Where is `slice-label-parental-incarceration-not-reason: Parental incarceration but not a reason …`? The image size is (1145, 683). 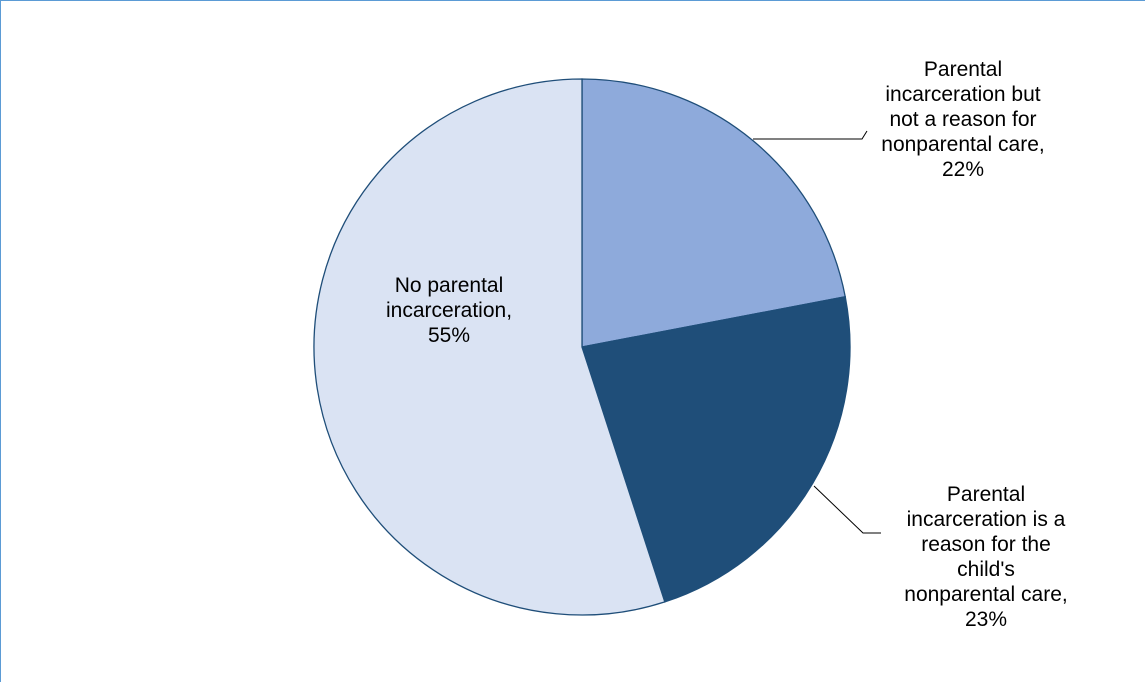
slice-label-parental-incarceration-not-reason: Parental incarceration but not a reason … is located at coordinates (963, 119).